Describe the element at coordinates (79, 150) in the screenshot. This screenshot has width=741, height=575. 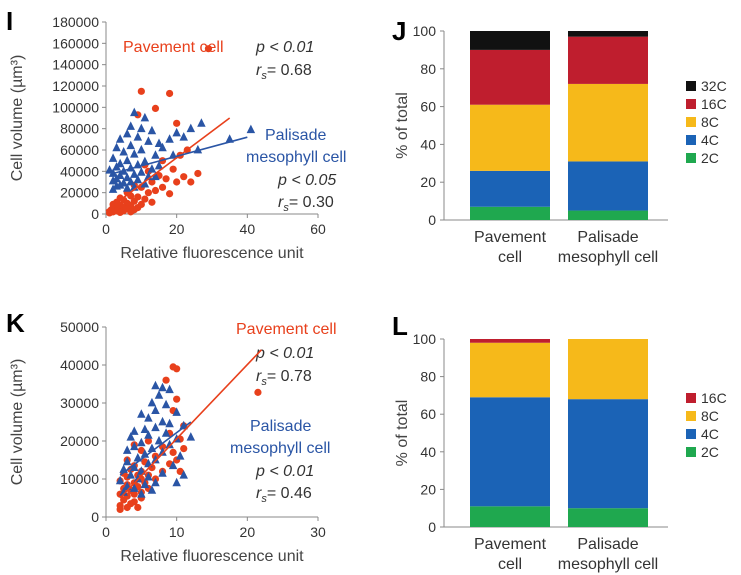
I see `scatter-i-y-tick-label: 60000` at that location.